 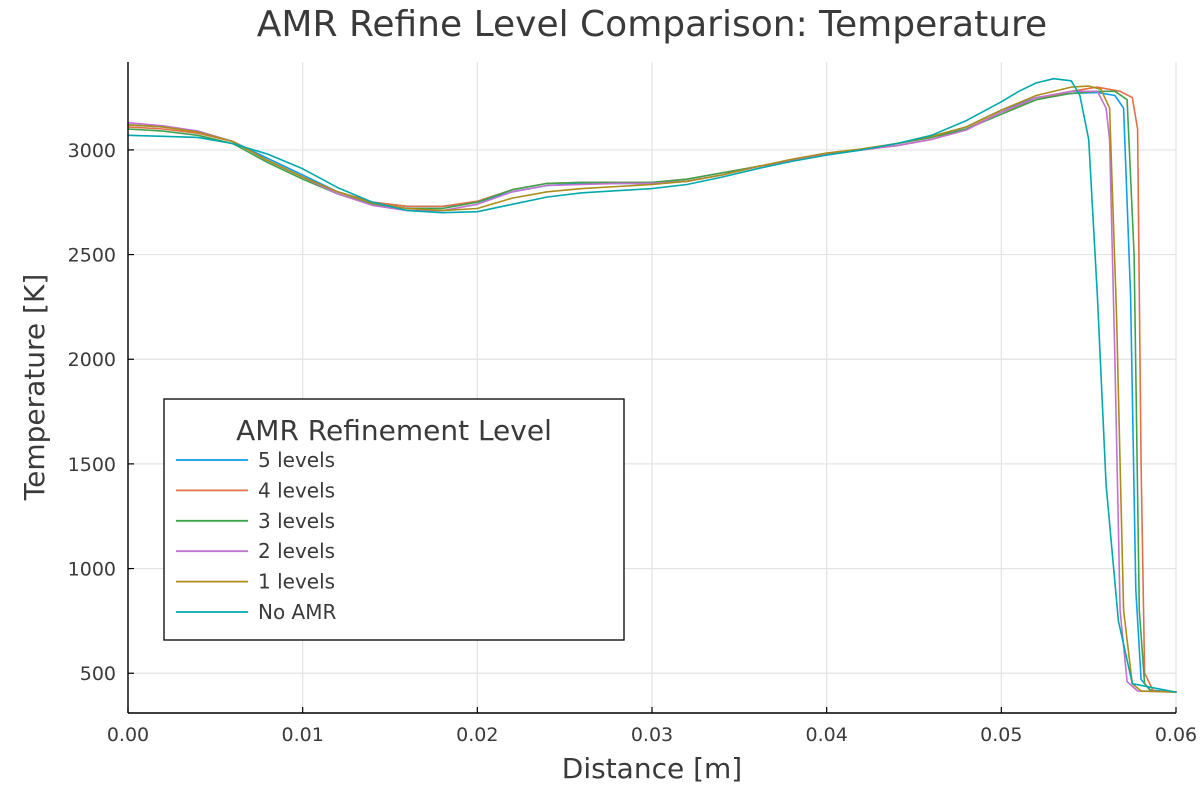 I want to click on legend-label: 3 levels, so click(x=296, y=521).